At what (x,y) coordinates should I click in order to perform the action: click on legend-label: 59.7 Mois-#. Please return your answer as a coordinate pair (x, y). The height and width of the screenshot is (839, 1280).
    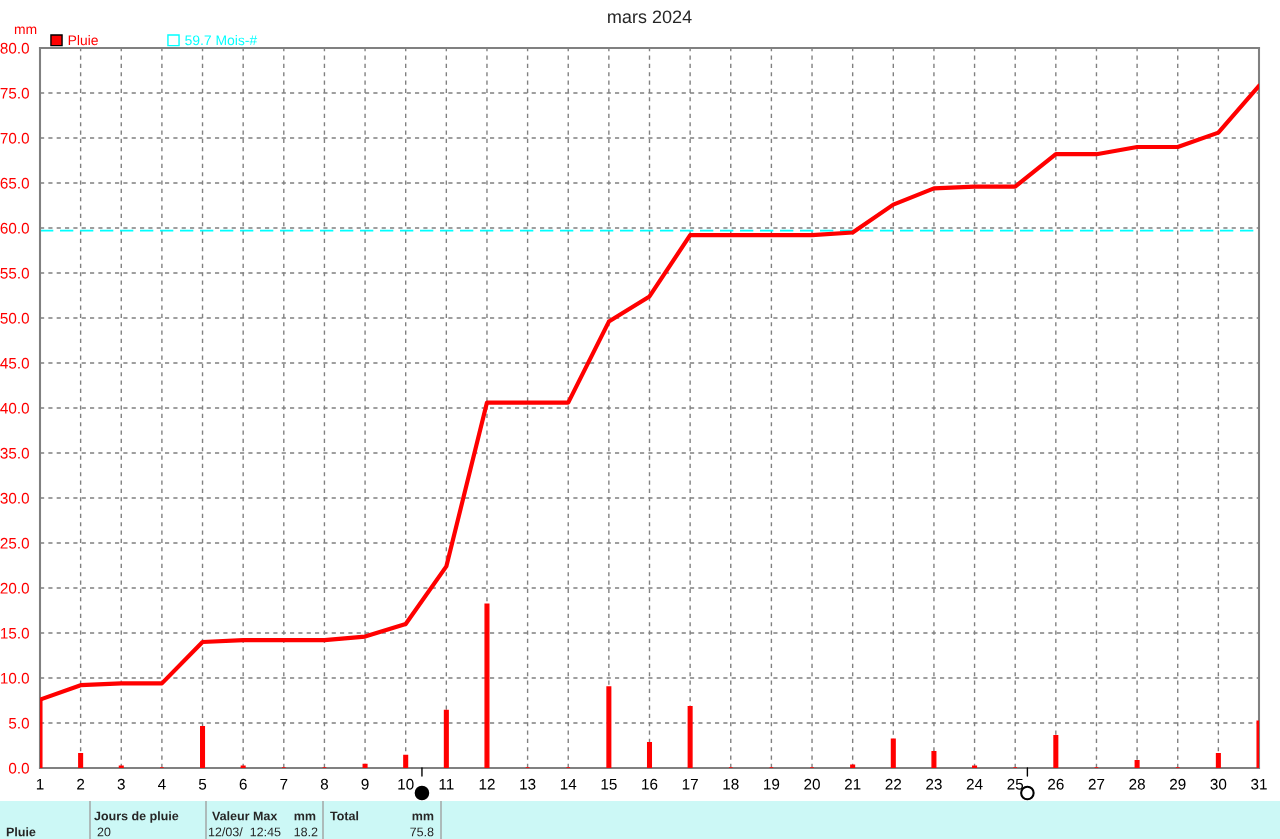
    Looking at the image, I should click on (221, 40).